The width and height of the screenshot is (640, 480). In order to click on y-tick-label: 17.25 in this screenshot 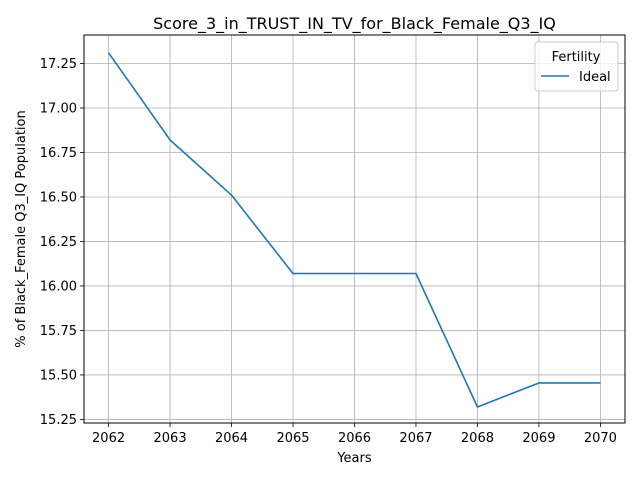, I will do `click(58, 64)`.